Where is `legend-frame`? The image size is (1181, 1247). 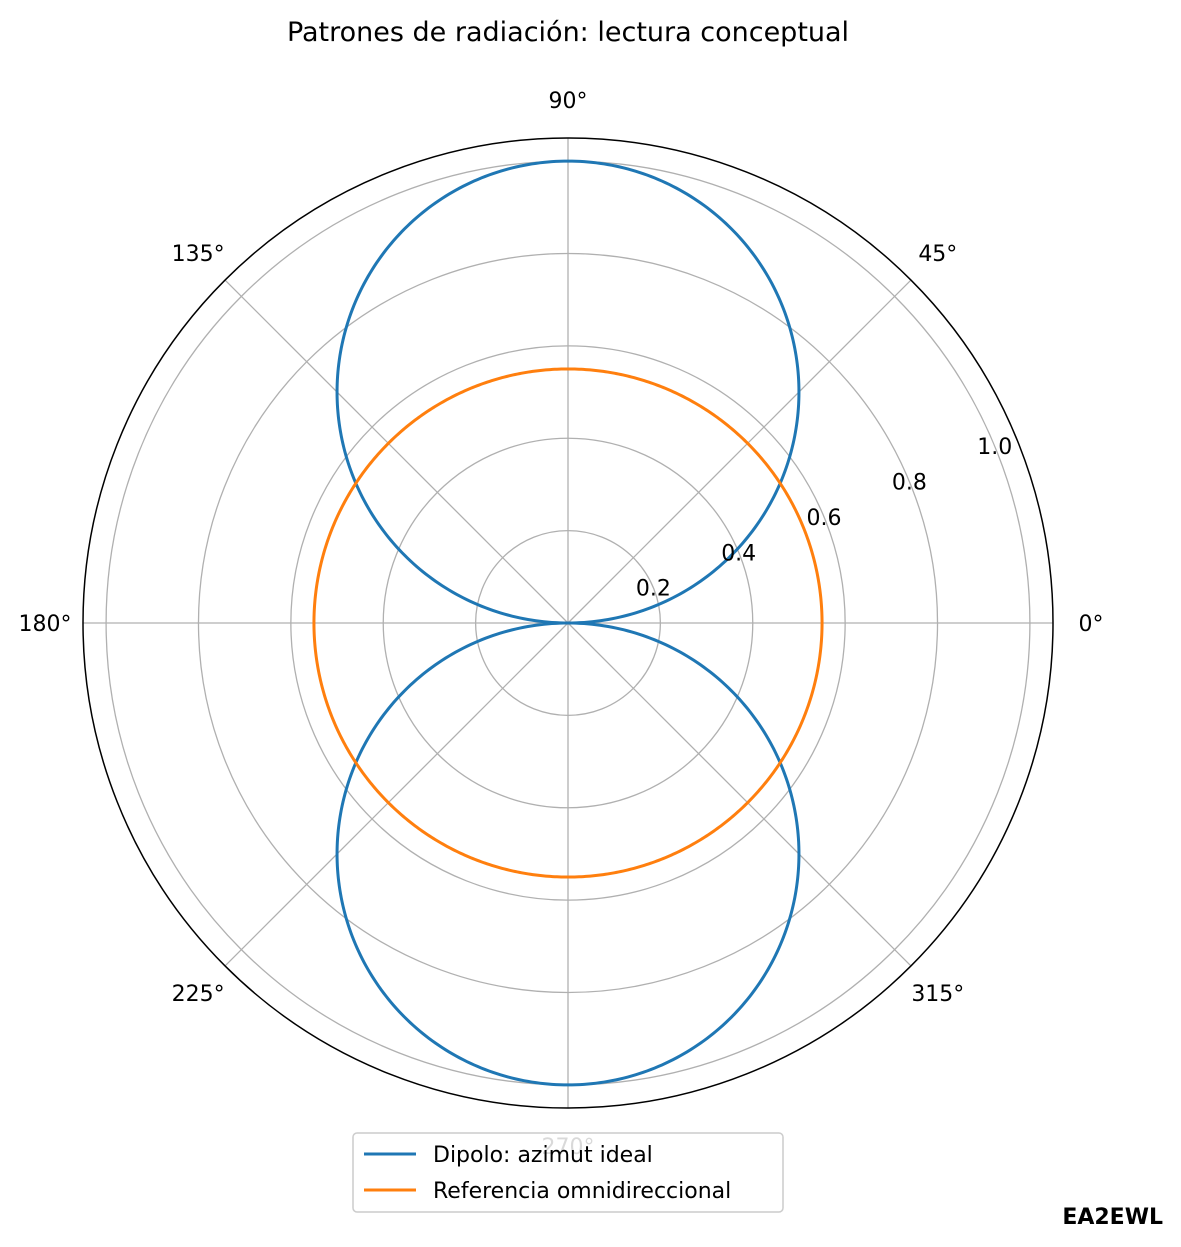 legend-frame is located at coordinates (568, 1172).